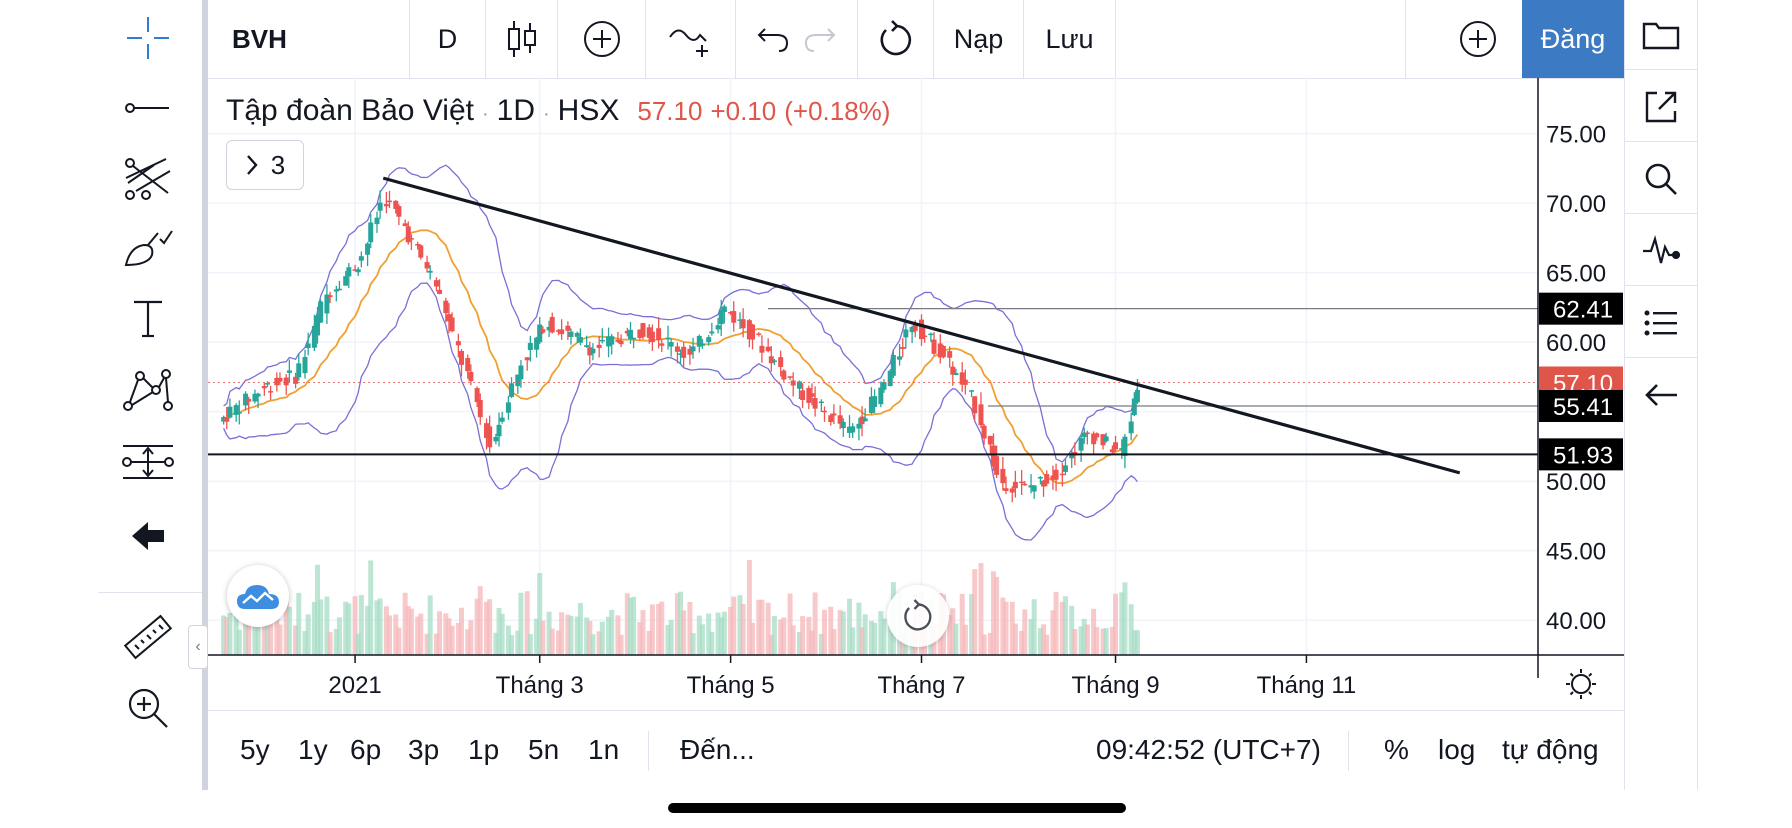  I want to click on signup-button: Đăng, so click(1573, 39).